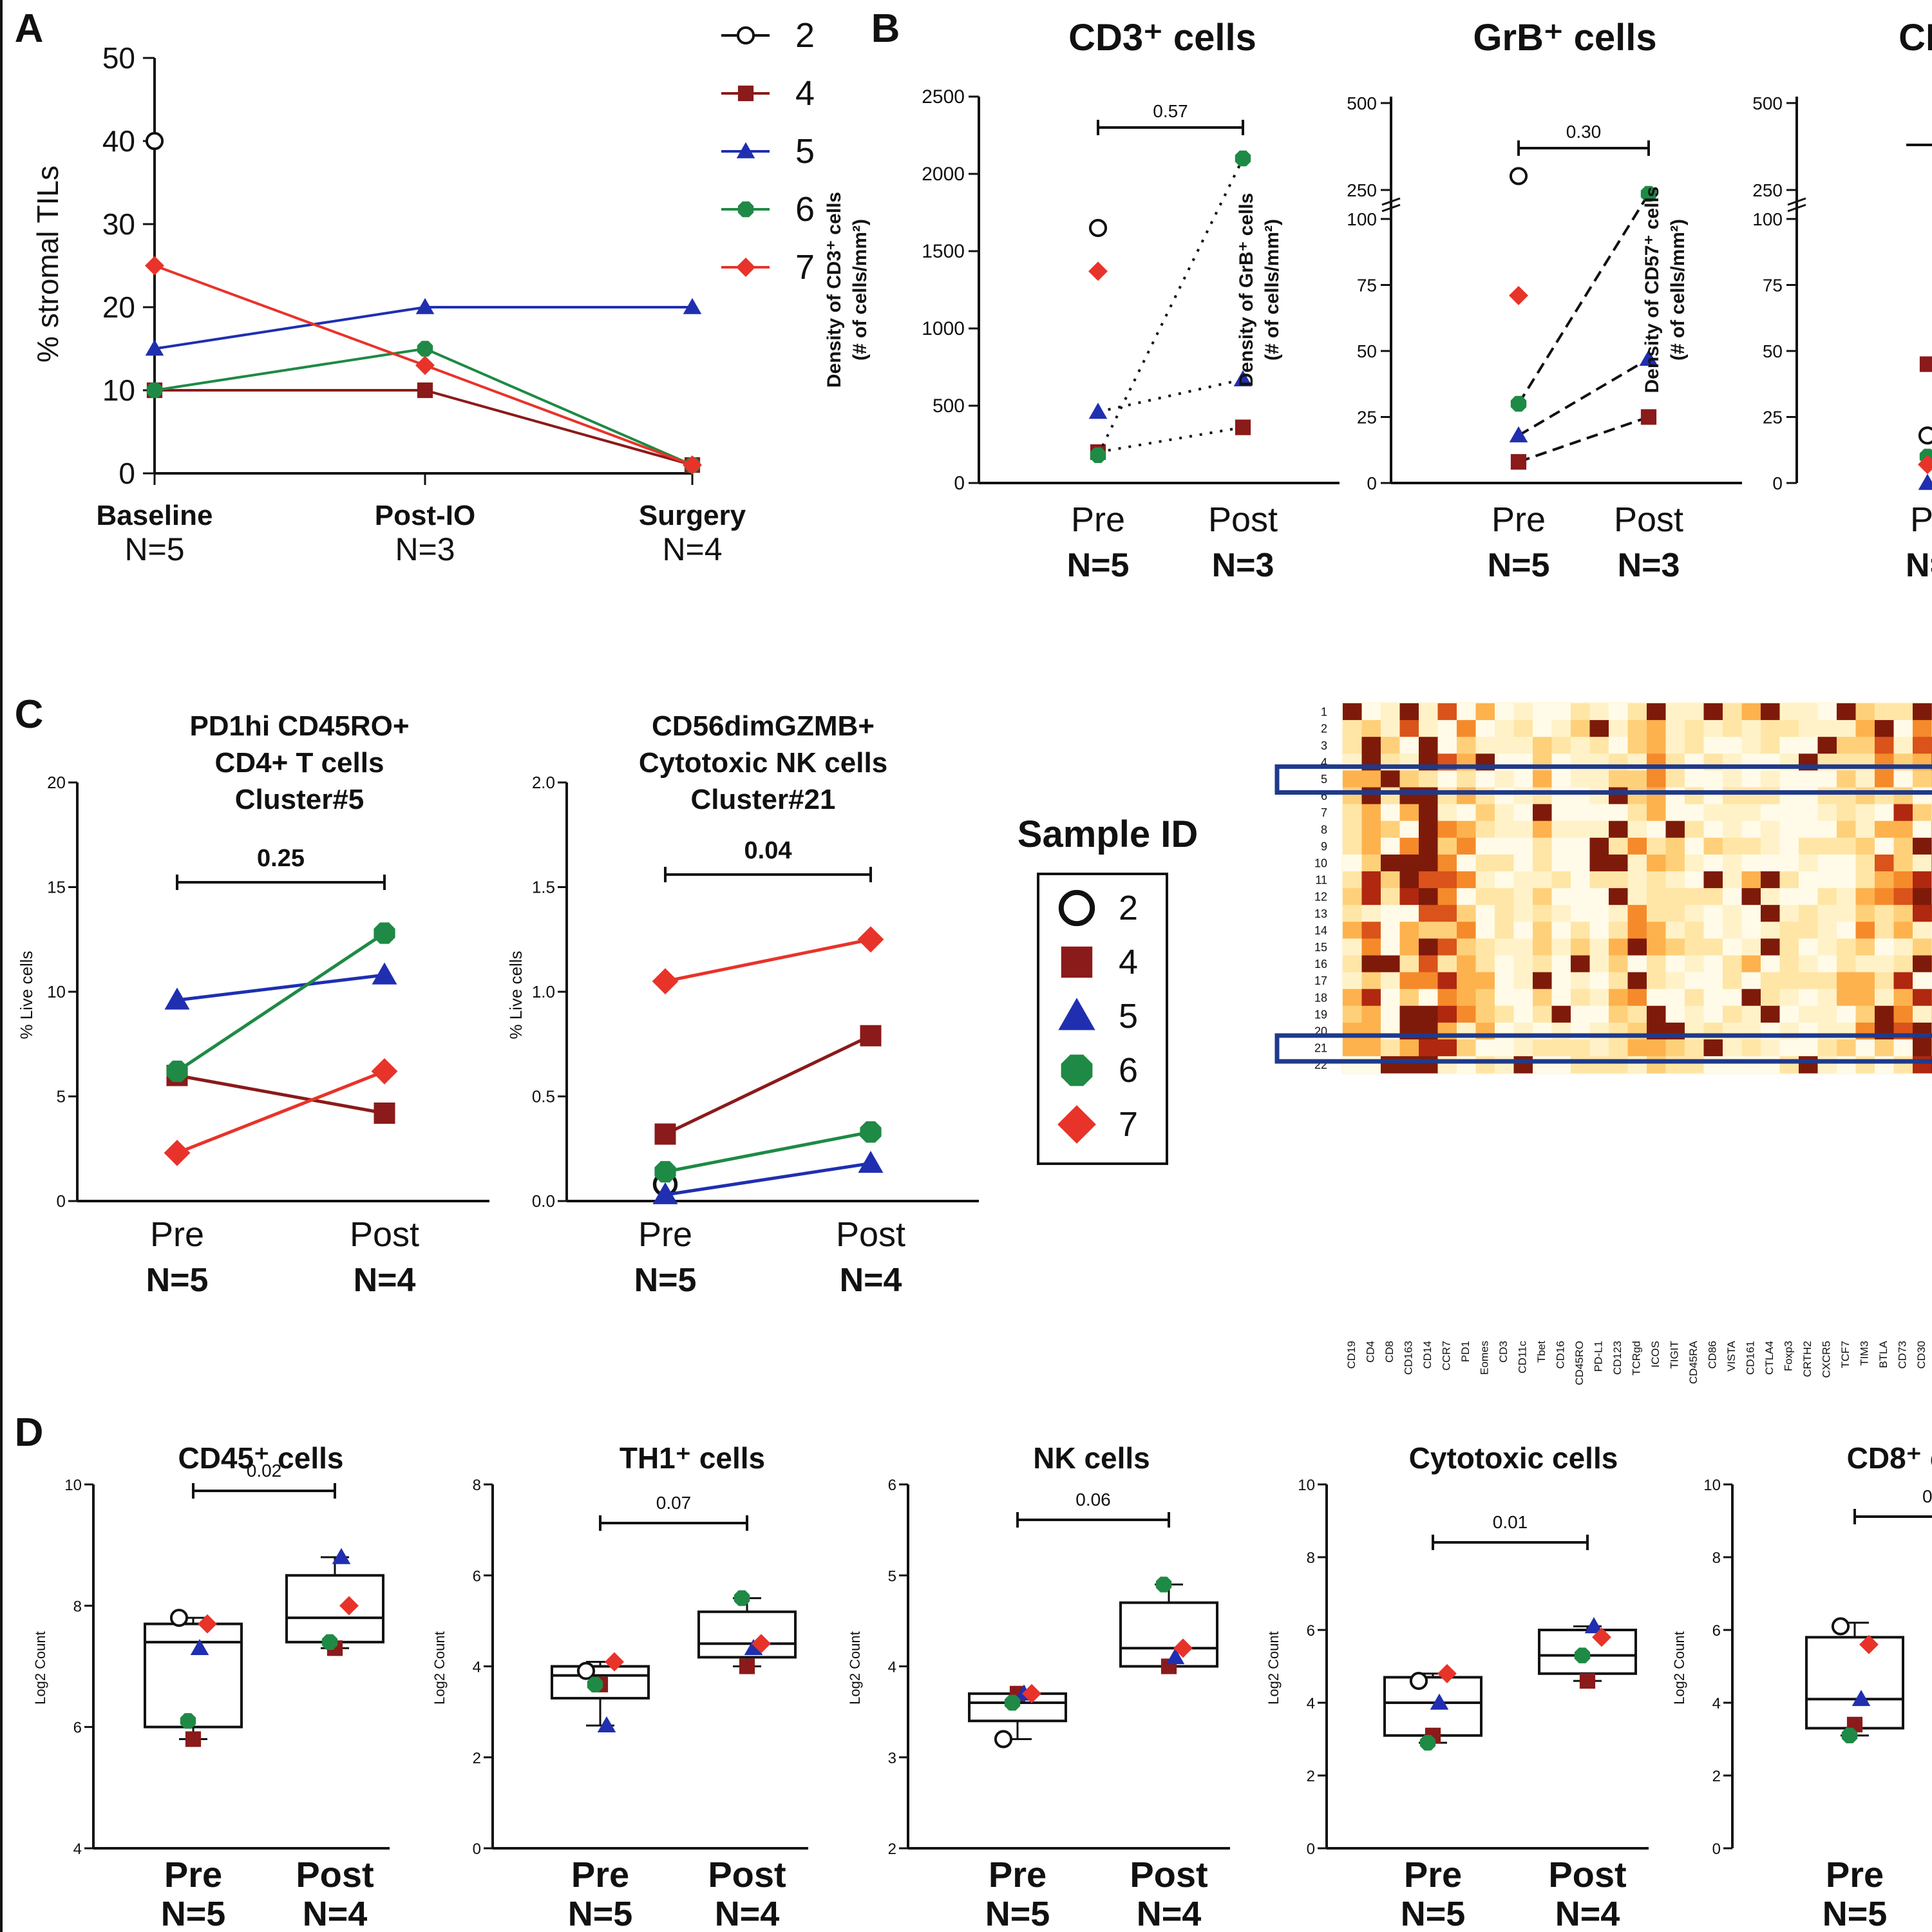  Describe the element at coordinates (1320, 931) in the screenshot. I see `heatmap-row-label: 14` at that location.